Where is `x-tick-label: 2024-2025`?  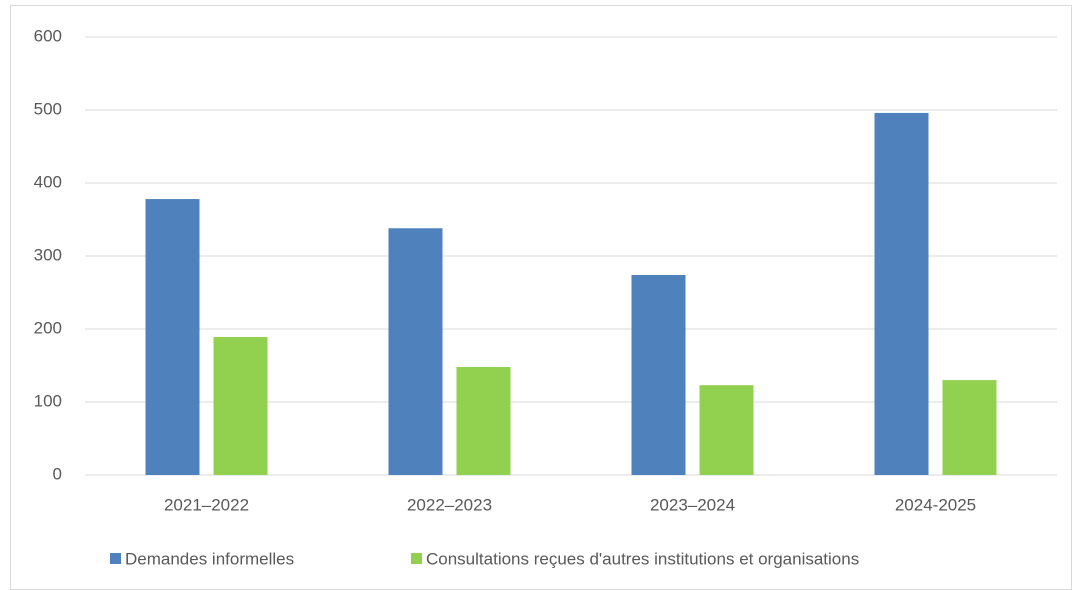 x-tick-label: 2024-2025 is located at coordinates (935, 504).